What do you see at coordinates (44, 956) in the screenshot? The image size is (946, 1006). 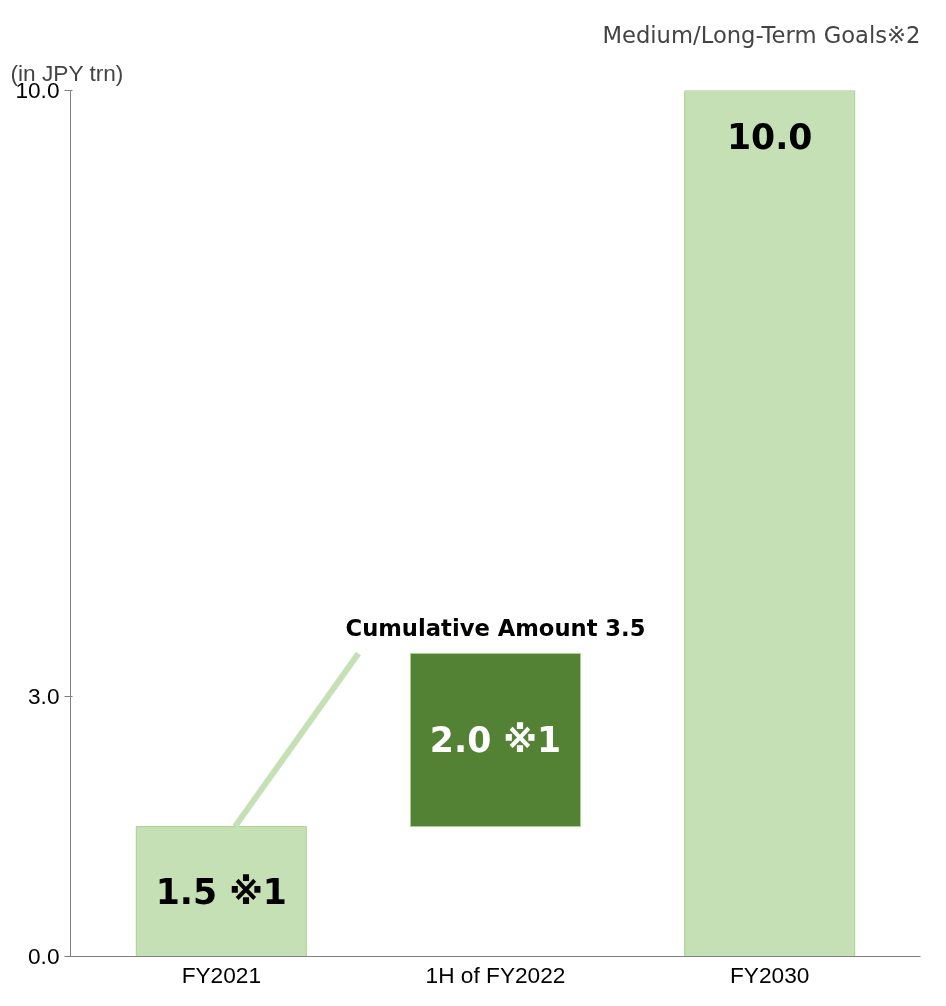 I see `y-tick-label: 0.0` at bounding box center [44, 956].